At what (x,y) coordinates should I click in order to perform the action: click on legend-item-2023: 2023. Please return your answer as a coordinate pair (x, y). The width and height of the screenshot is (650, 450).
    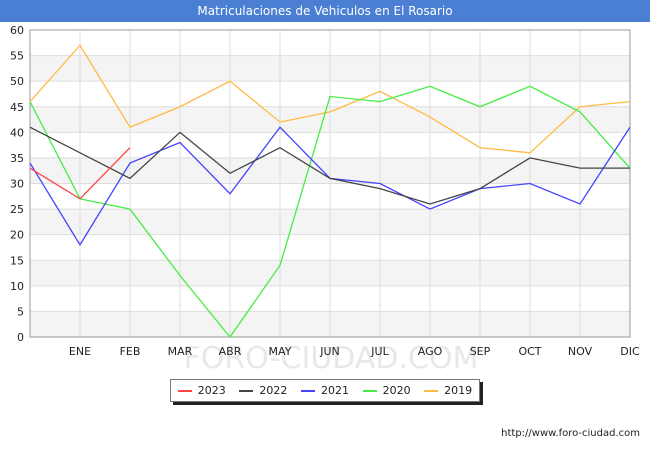
    Looking at the image, I should click on (201, 390).